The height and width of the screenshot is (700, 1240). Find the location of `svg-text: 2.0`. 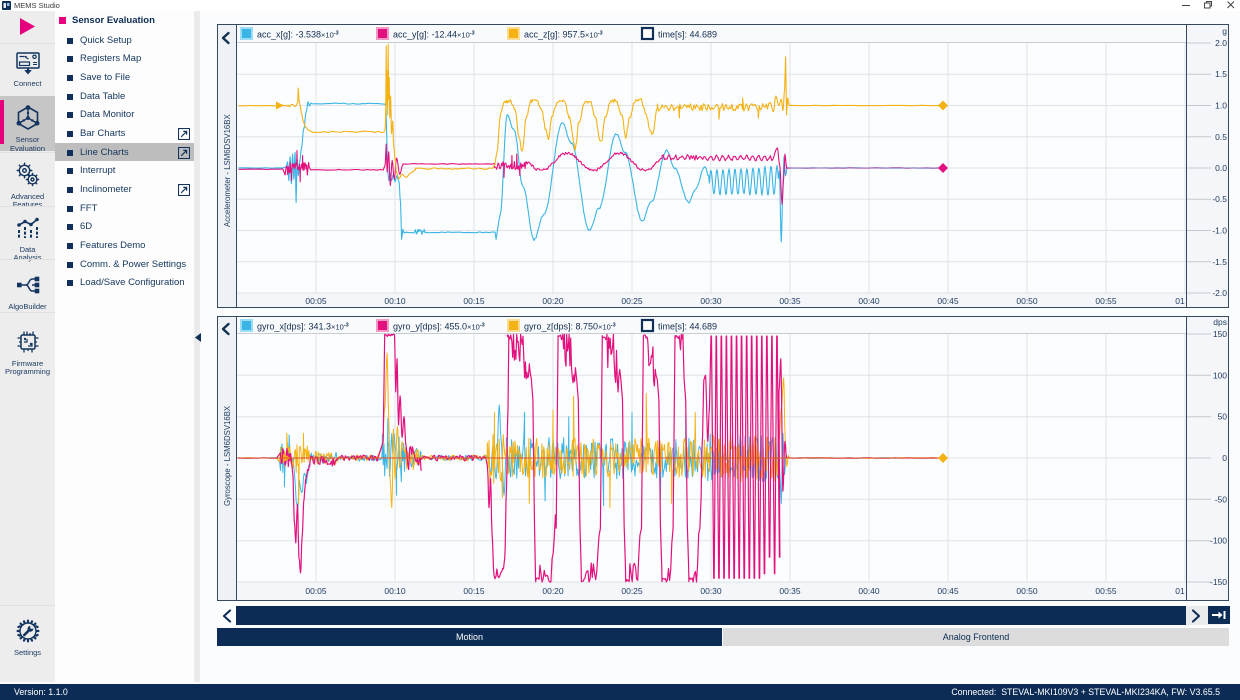

svg-text: 2.0 is located at coordinates (1221, 43).